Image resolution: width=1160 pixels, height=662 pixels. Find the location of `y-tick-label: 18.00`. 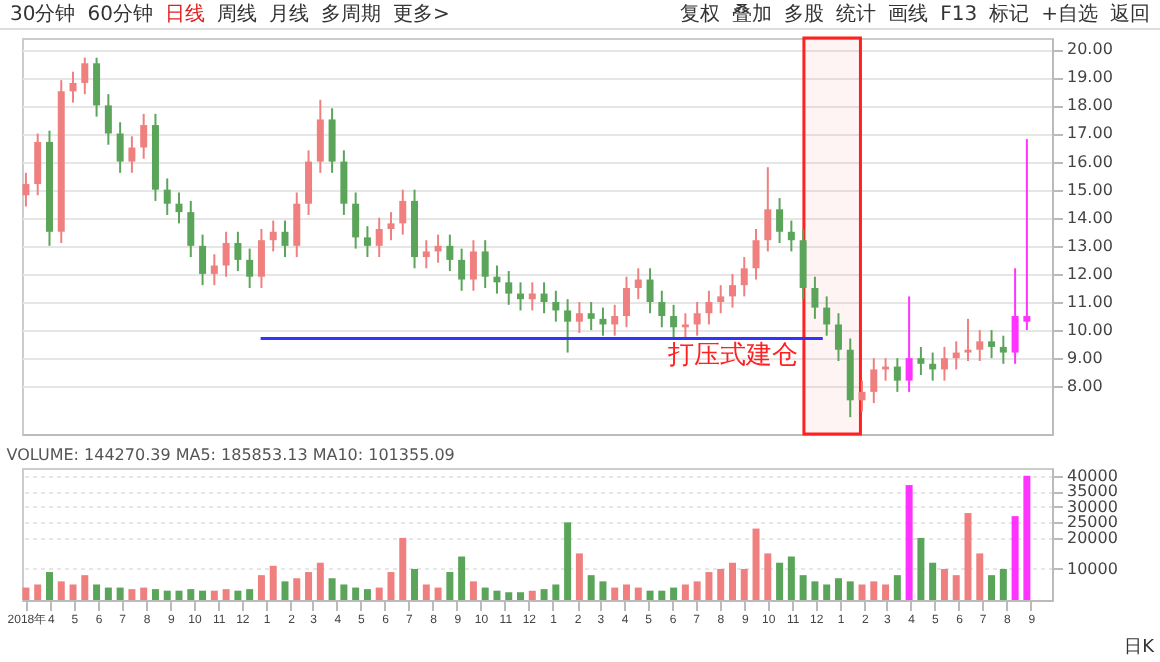

y-tick-label: 18.00 is located at coordinates (1090, 105).